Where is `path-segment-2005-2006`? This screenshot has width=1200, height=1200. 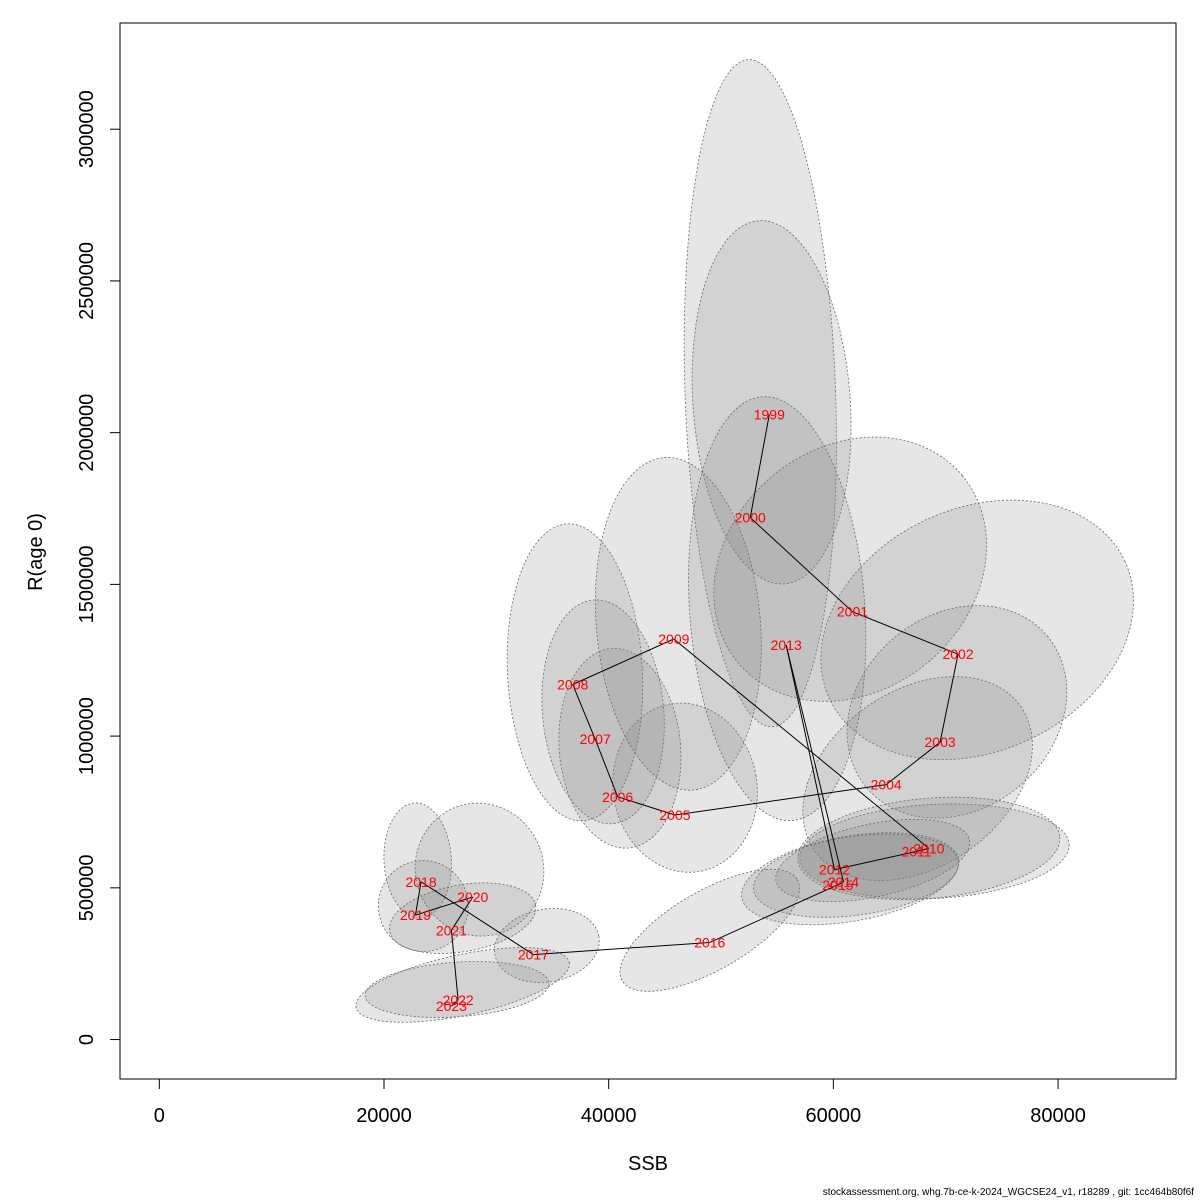 path-segment-2005-2006 is located at coordinates (646, 806).